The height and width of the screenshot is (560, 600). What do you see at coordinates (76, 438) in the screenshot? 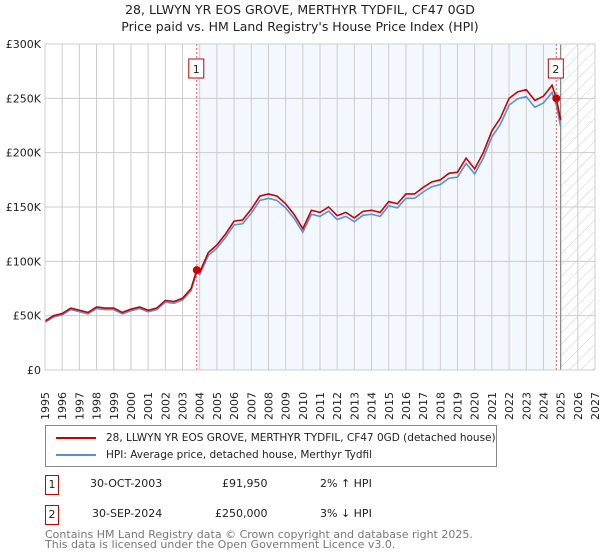
I see `legend-red-swatch` at bounding box center [76, 438].